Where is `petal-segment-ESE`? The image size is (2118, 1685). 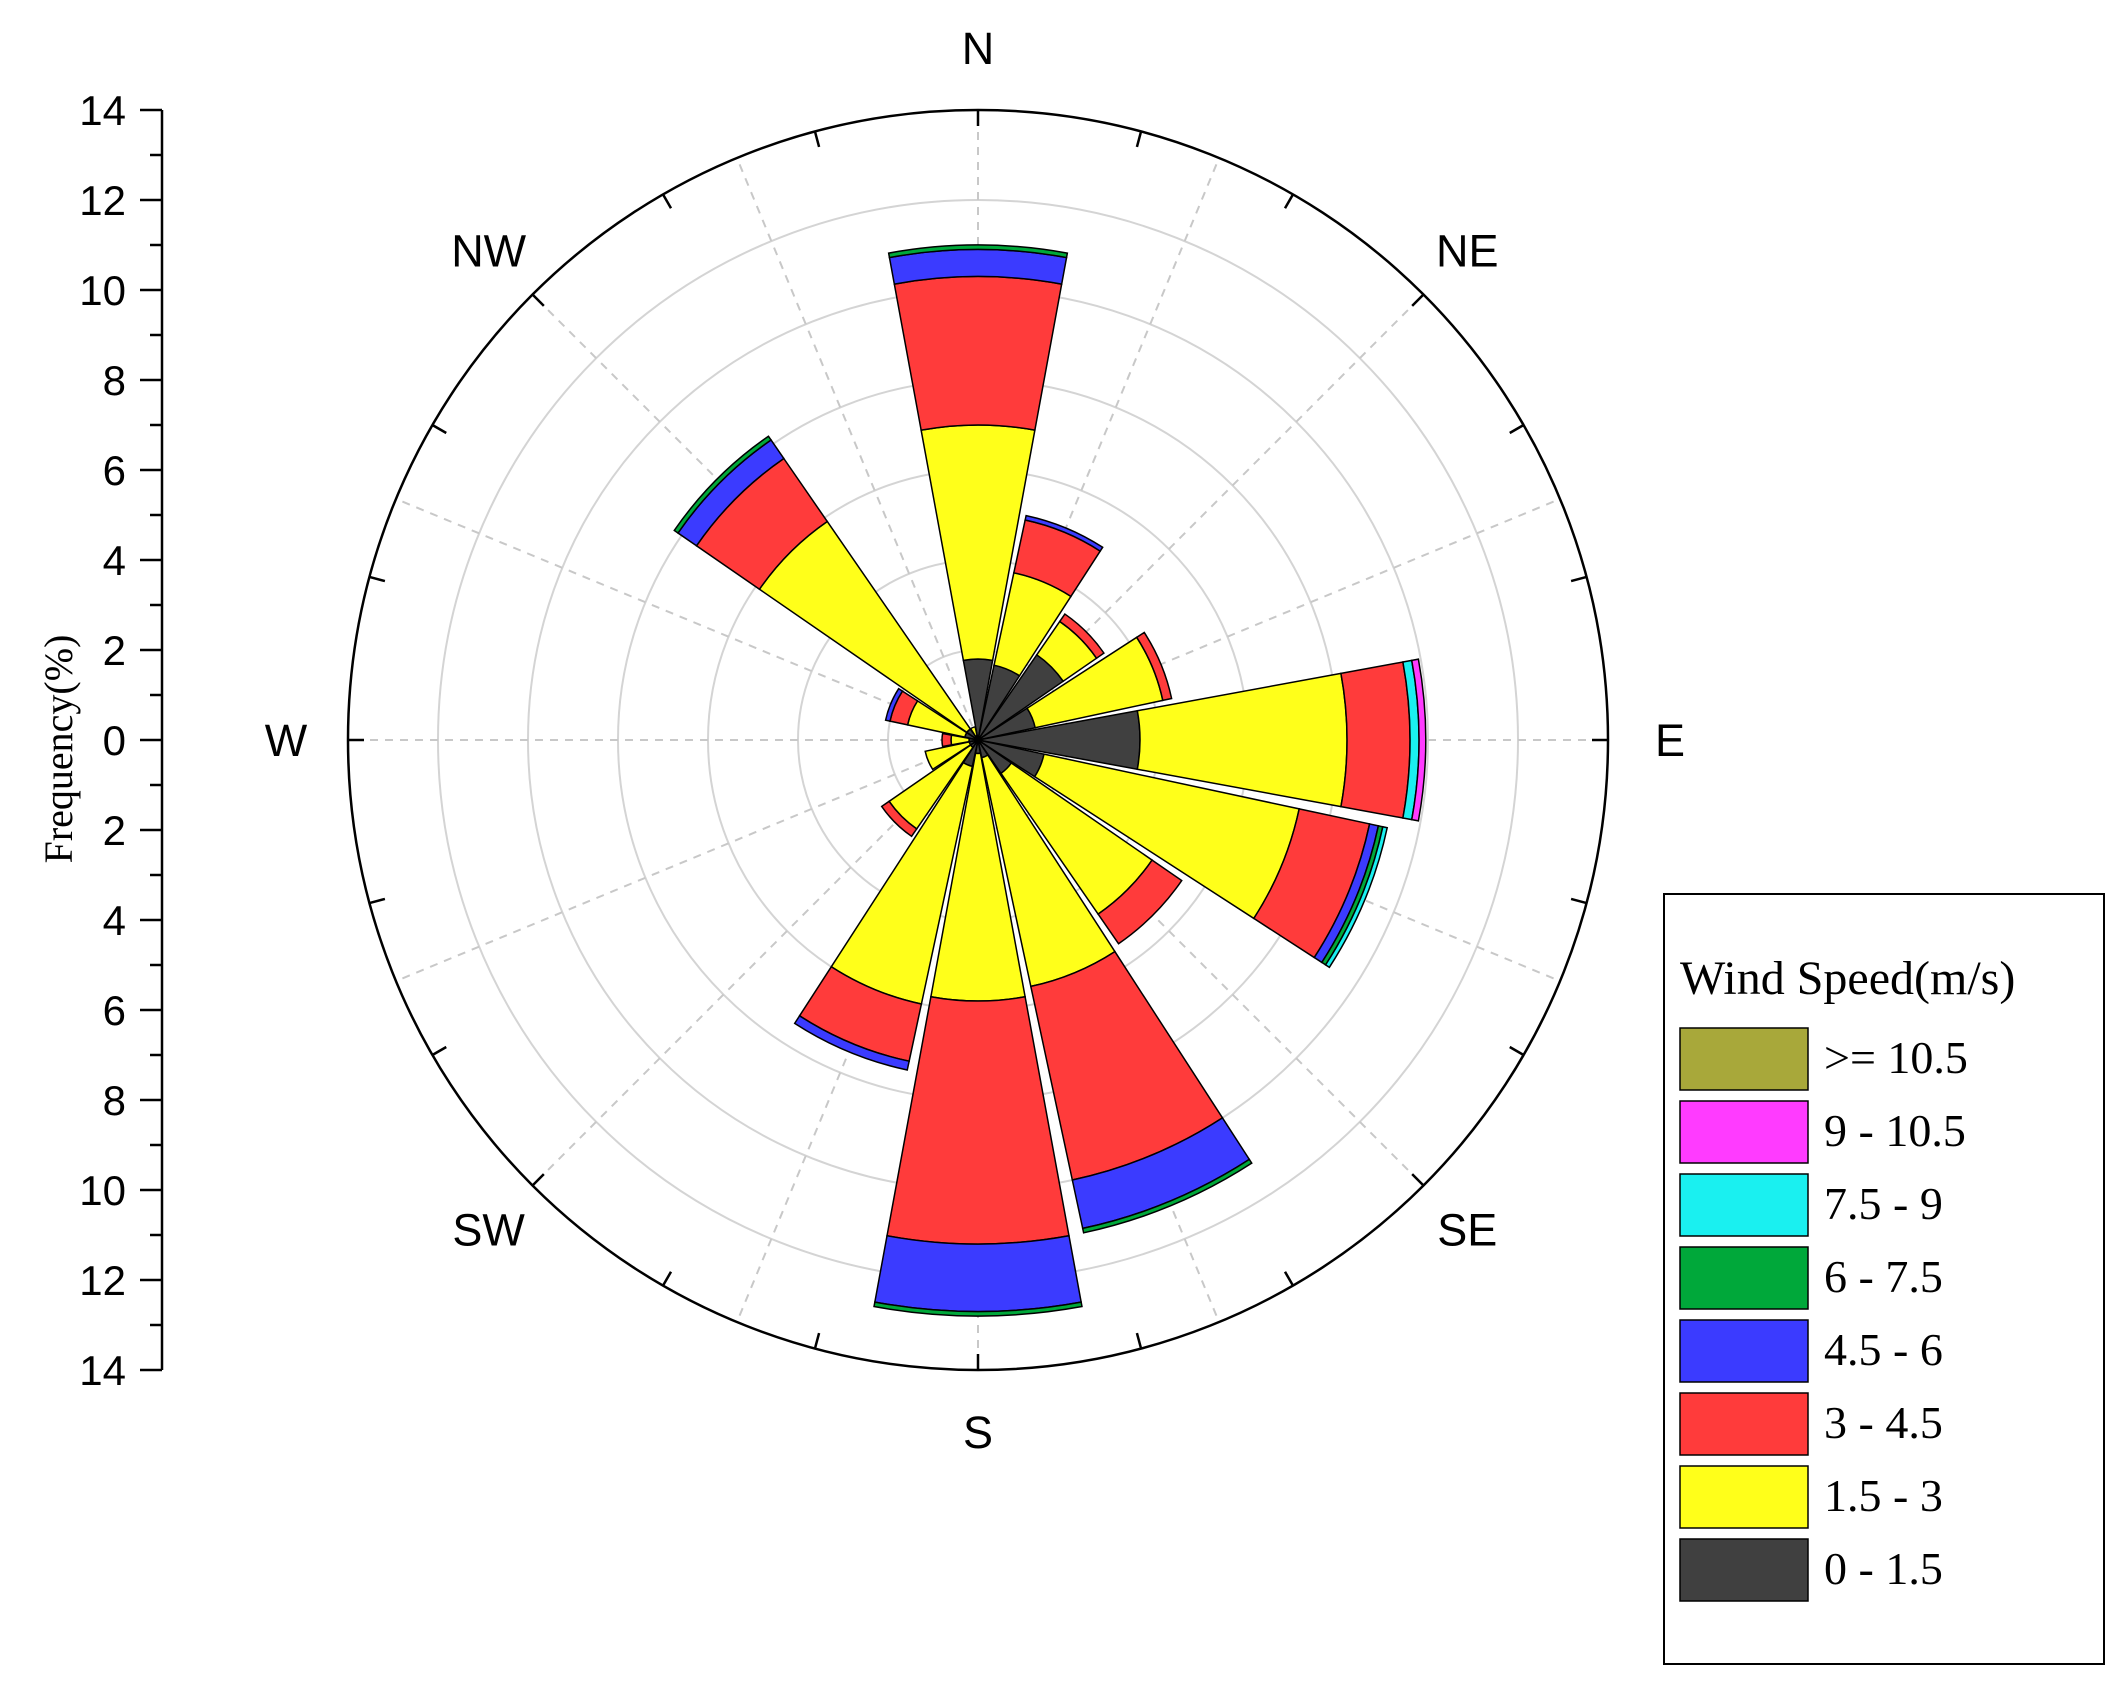 petal-segment-ESE is located at coordinates (1356, 897).